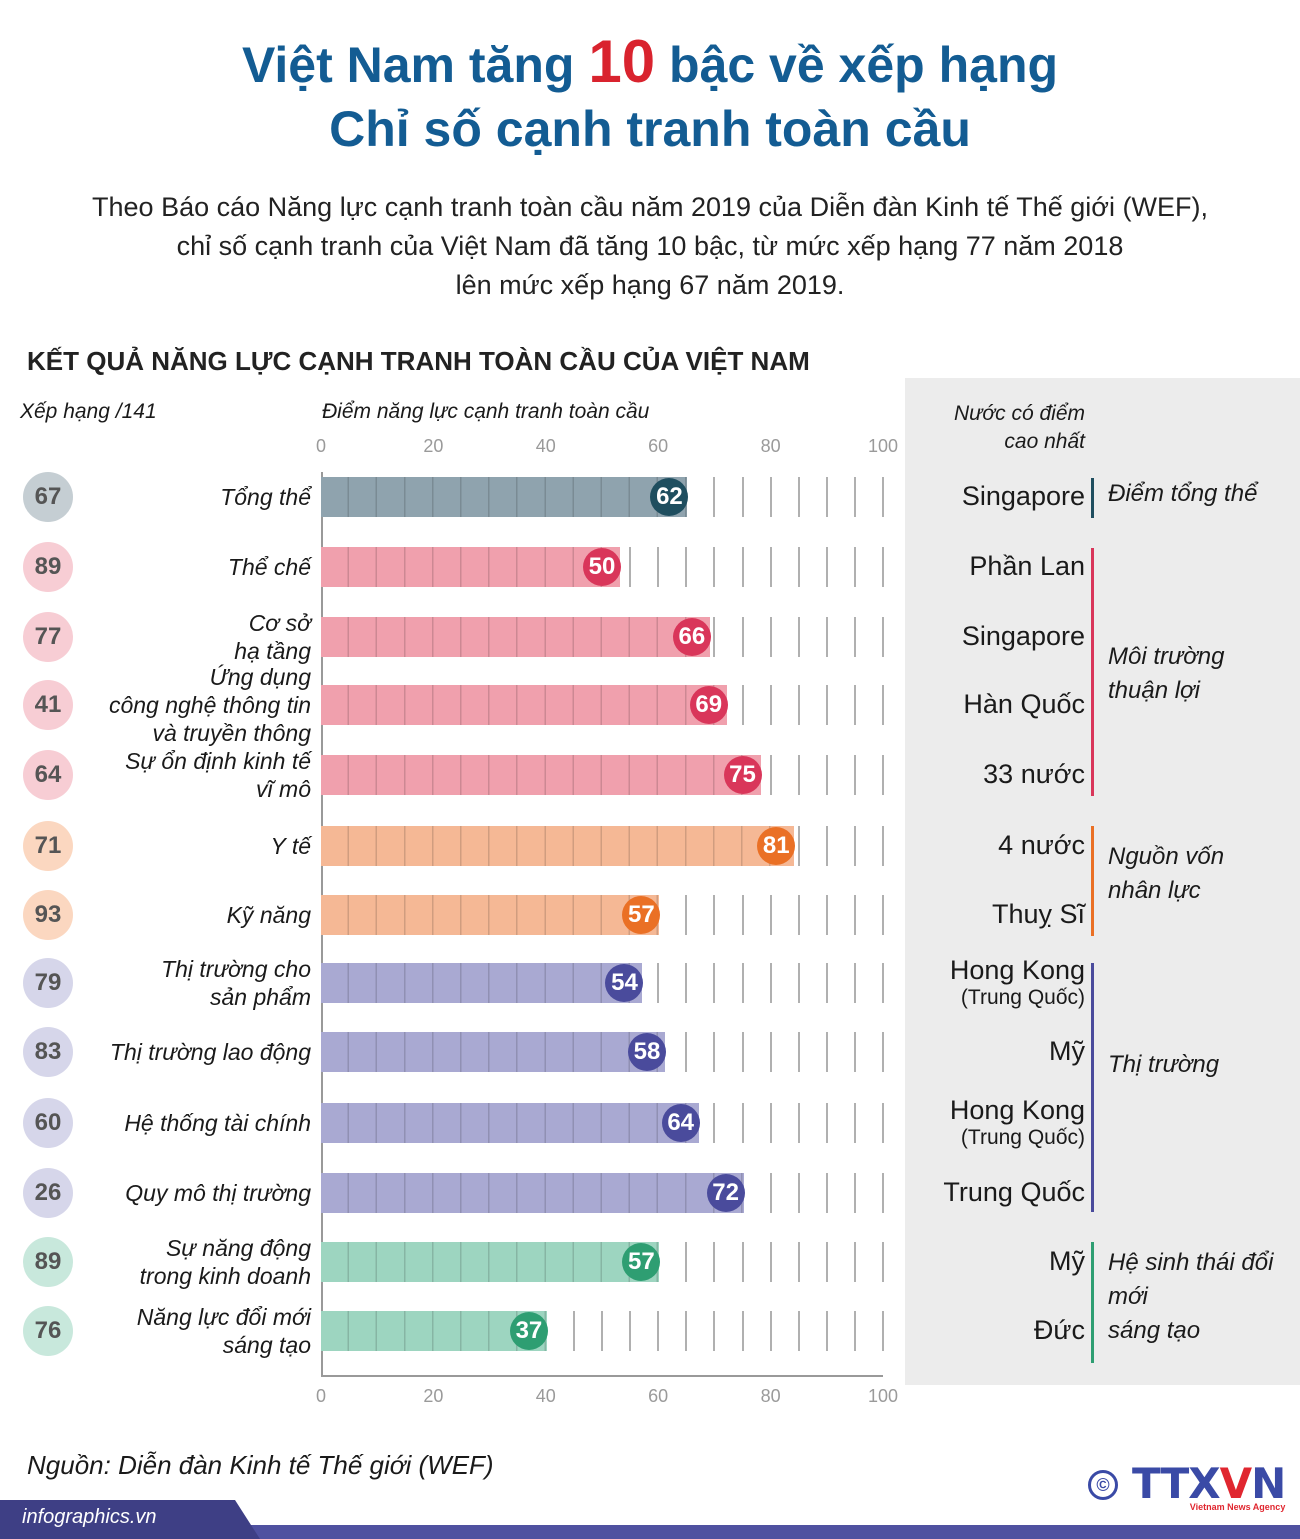 The width and height of the screenshot is (1300, 1539). Describe the element at coordinates (650, 129) in the screenshot. I see `title-line-2: Chỉ số cạnh tranh toàn cầu` at that location.